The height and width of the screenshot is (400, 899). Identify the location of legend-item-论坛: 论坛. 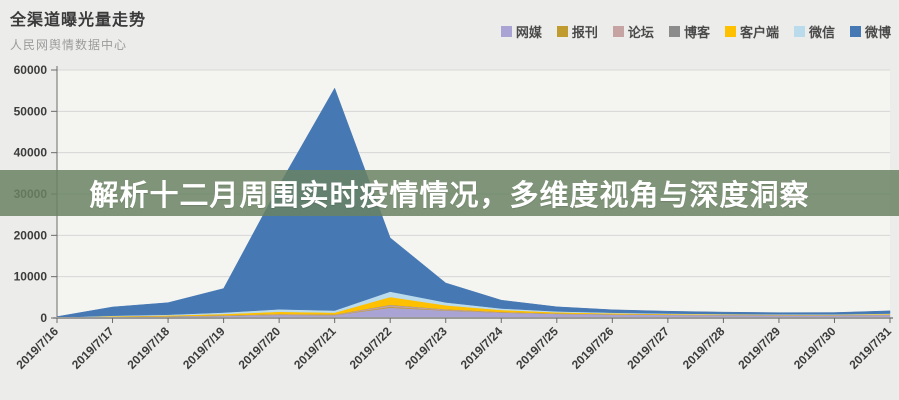
(633, 31).